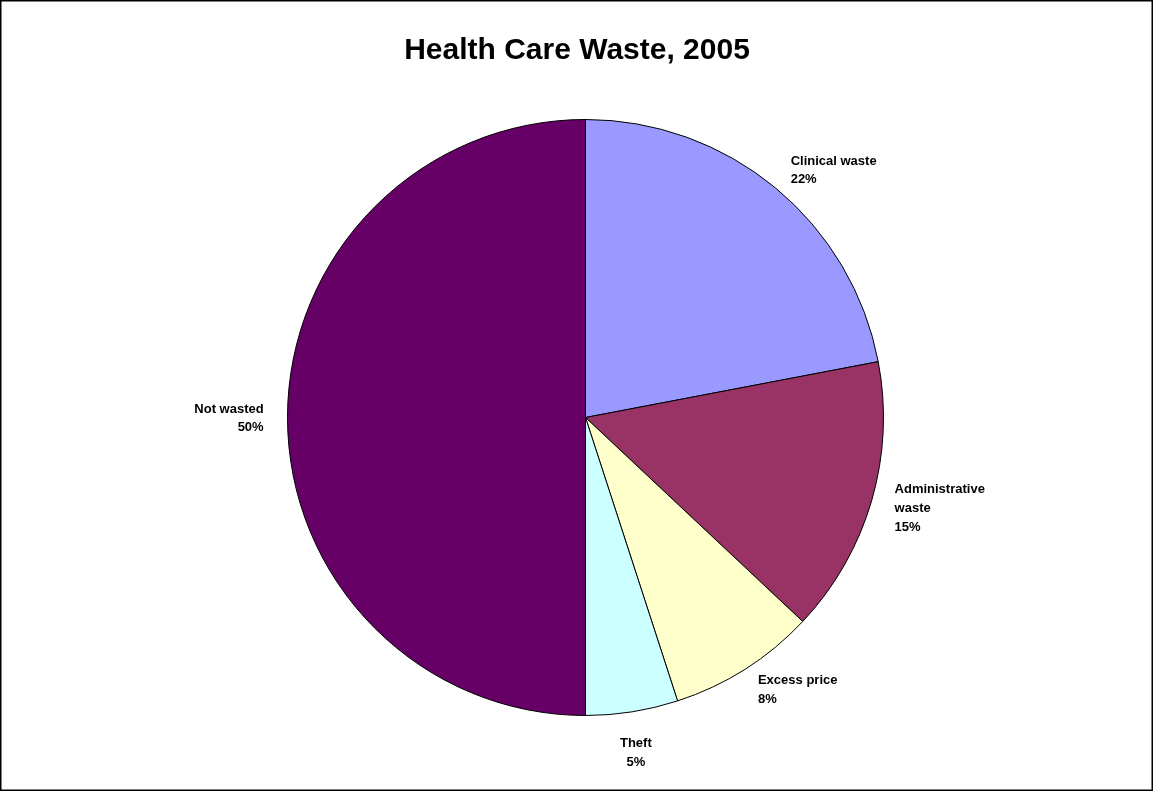 The image size is (1153, 791). Describe the element at coordinates (833, 160) in the screenshot. I see `slice-label: Clinical waste` at that location.